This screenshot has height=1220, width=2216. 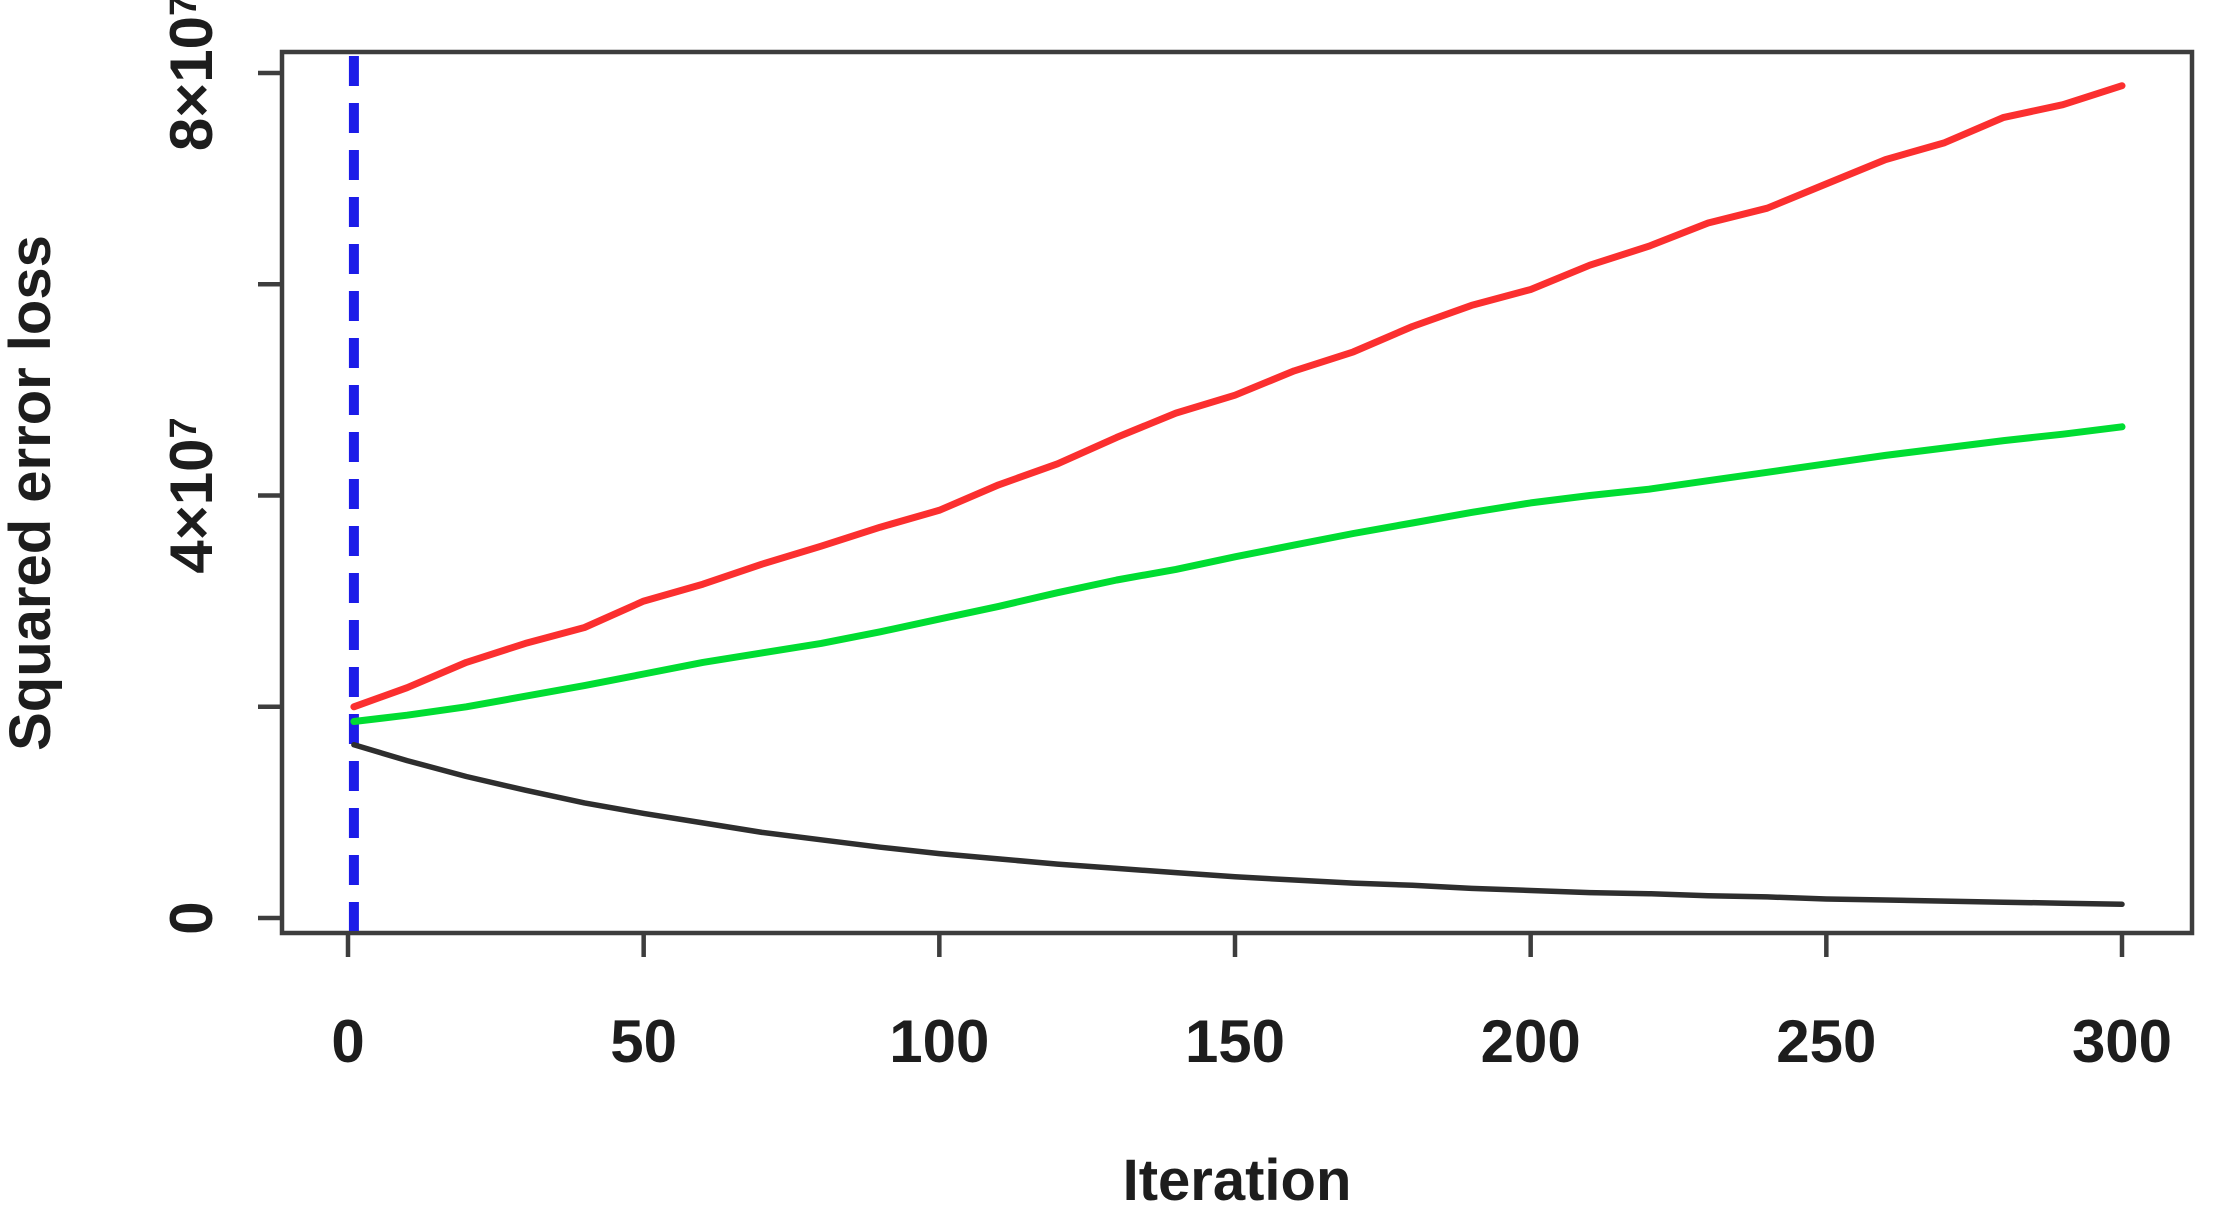 What do you see at coordinates (191, 495) in the screenshot?
I see `y-tick-label: 4×107` at bounding box center [191, 495].